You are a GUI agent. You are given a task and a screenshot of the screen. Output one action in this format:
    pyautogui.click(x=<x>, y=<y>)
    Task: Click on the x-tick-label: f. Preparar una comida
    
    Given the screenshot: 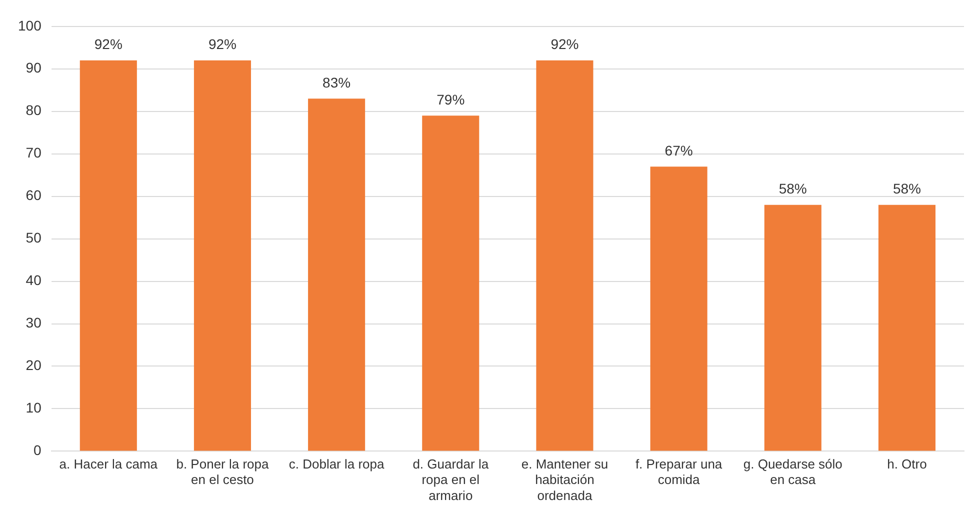 What is the action you would take?
    pyautogui.click(x=679, y=472)
    